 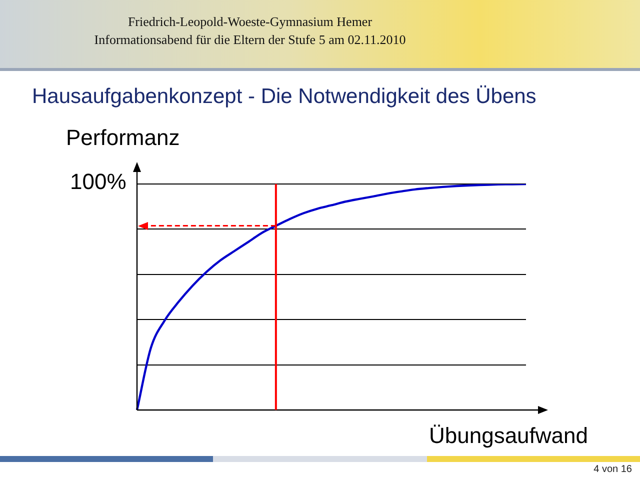 I want to click on chart-title: Hausaufgabenkonzept - Die Notwendigkeit des Übens, so click(x=284, y=96).